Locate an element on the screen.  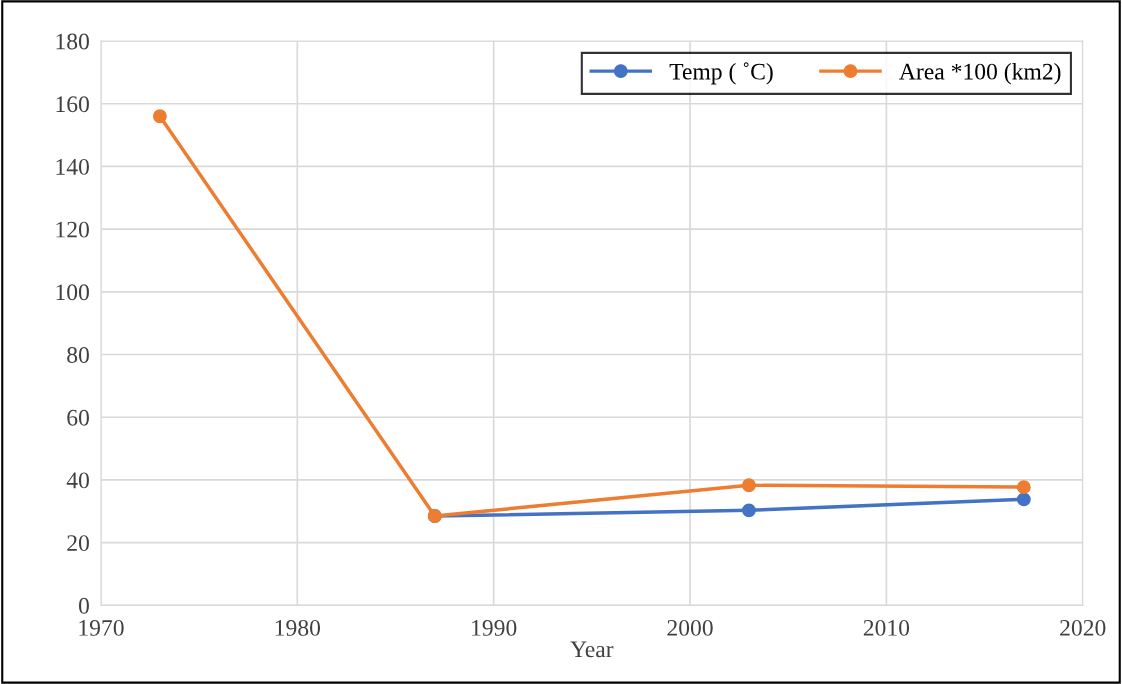
y-tick-label: 160 is located at coordinates (72, 104).